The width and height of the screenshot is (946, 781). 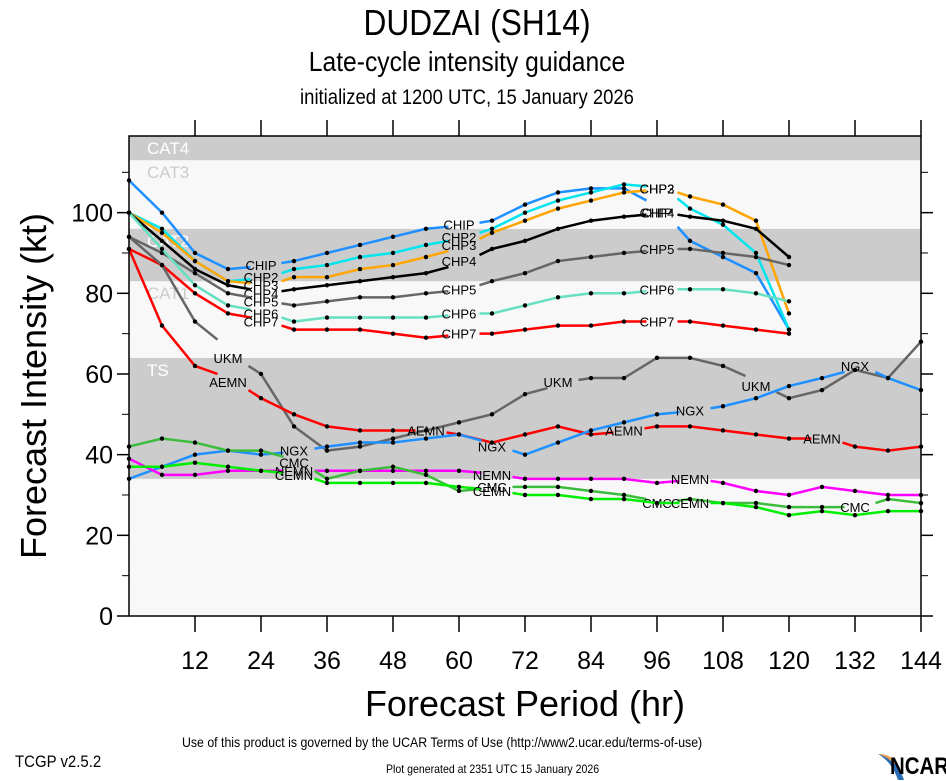 What do you see at coordinates (168, 172) in the screenshot?
I see `band-label-cat3: CAT3` at bounding box center [168, 172].